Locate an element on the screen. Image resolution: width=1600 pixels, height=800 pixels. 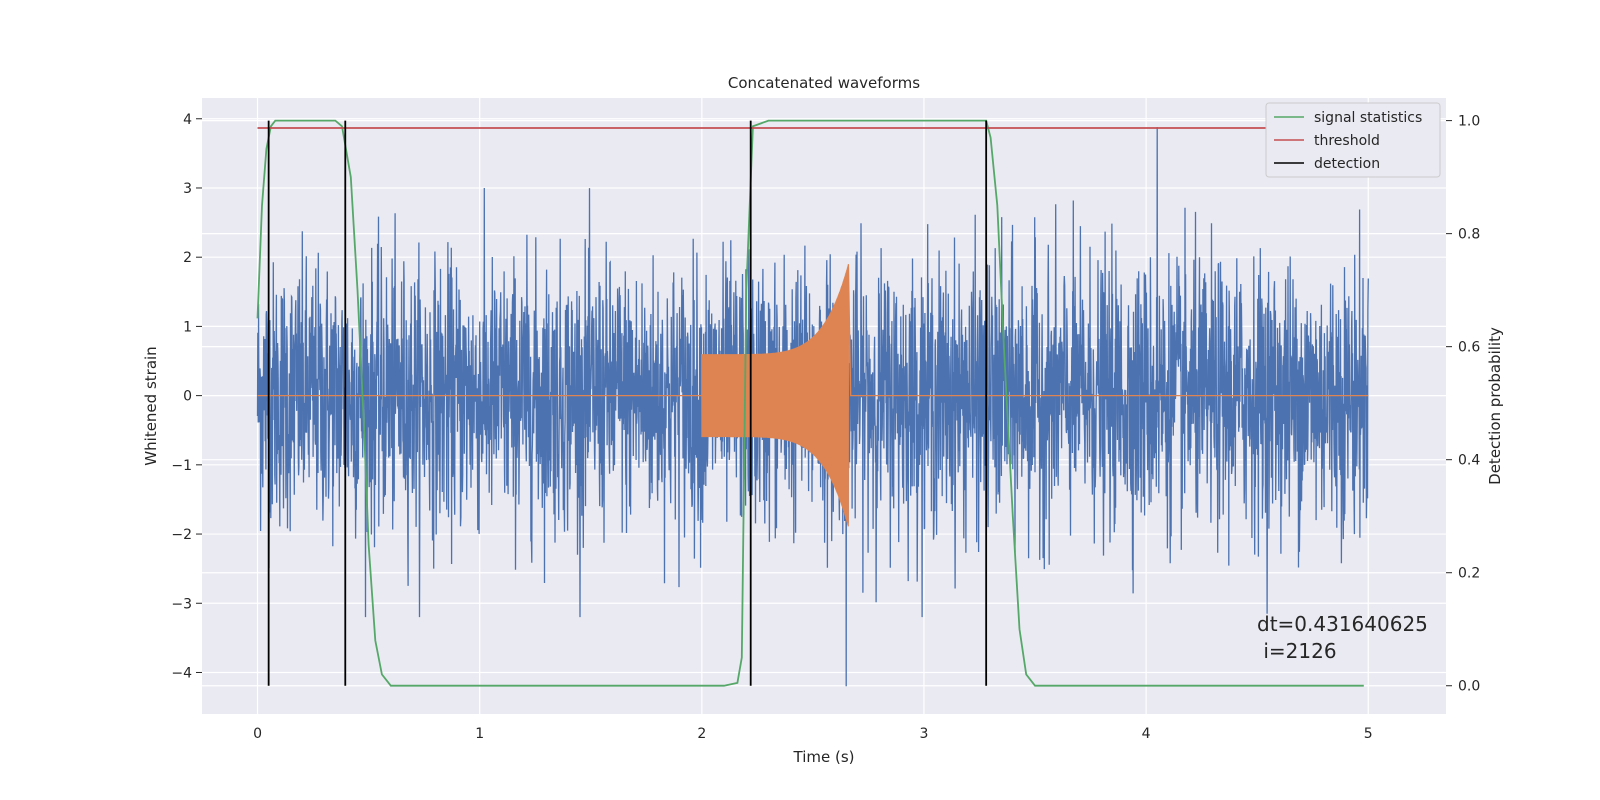
legend: signal statistics threshold detection is located at coordinates (1353, 140).